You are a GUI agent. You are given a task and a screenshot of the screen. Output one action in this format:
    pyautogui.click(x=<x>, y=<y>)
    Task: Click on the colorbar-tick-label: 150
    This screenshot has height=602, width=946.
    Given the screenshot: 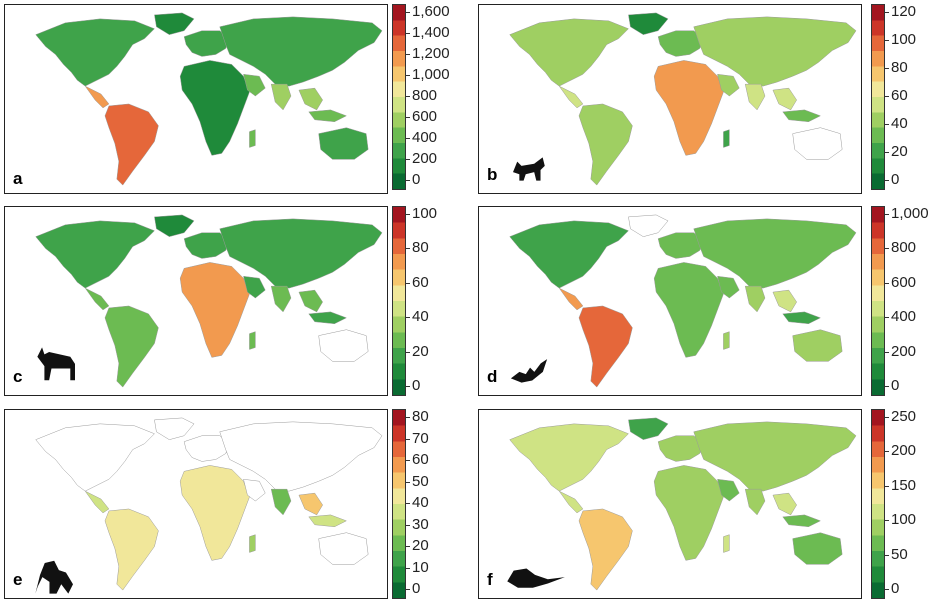 What is the action you would take?
    pyautogui.click(x=904, y=485)
    